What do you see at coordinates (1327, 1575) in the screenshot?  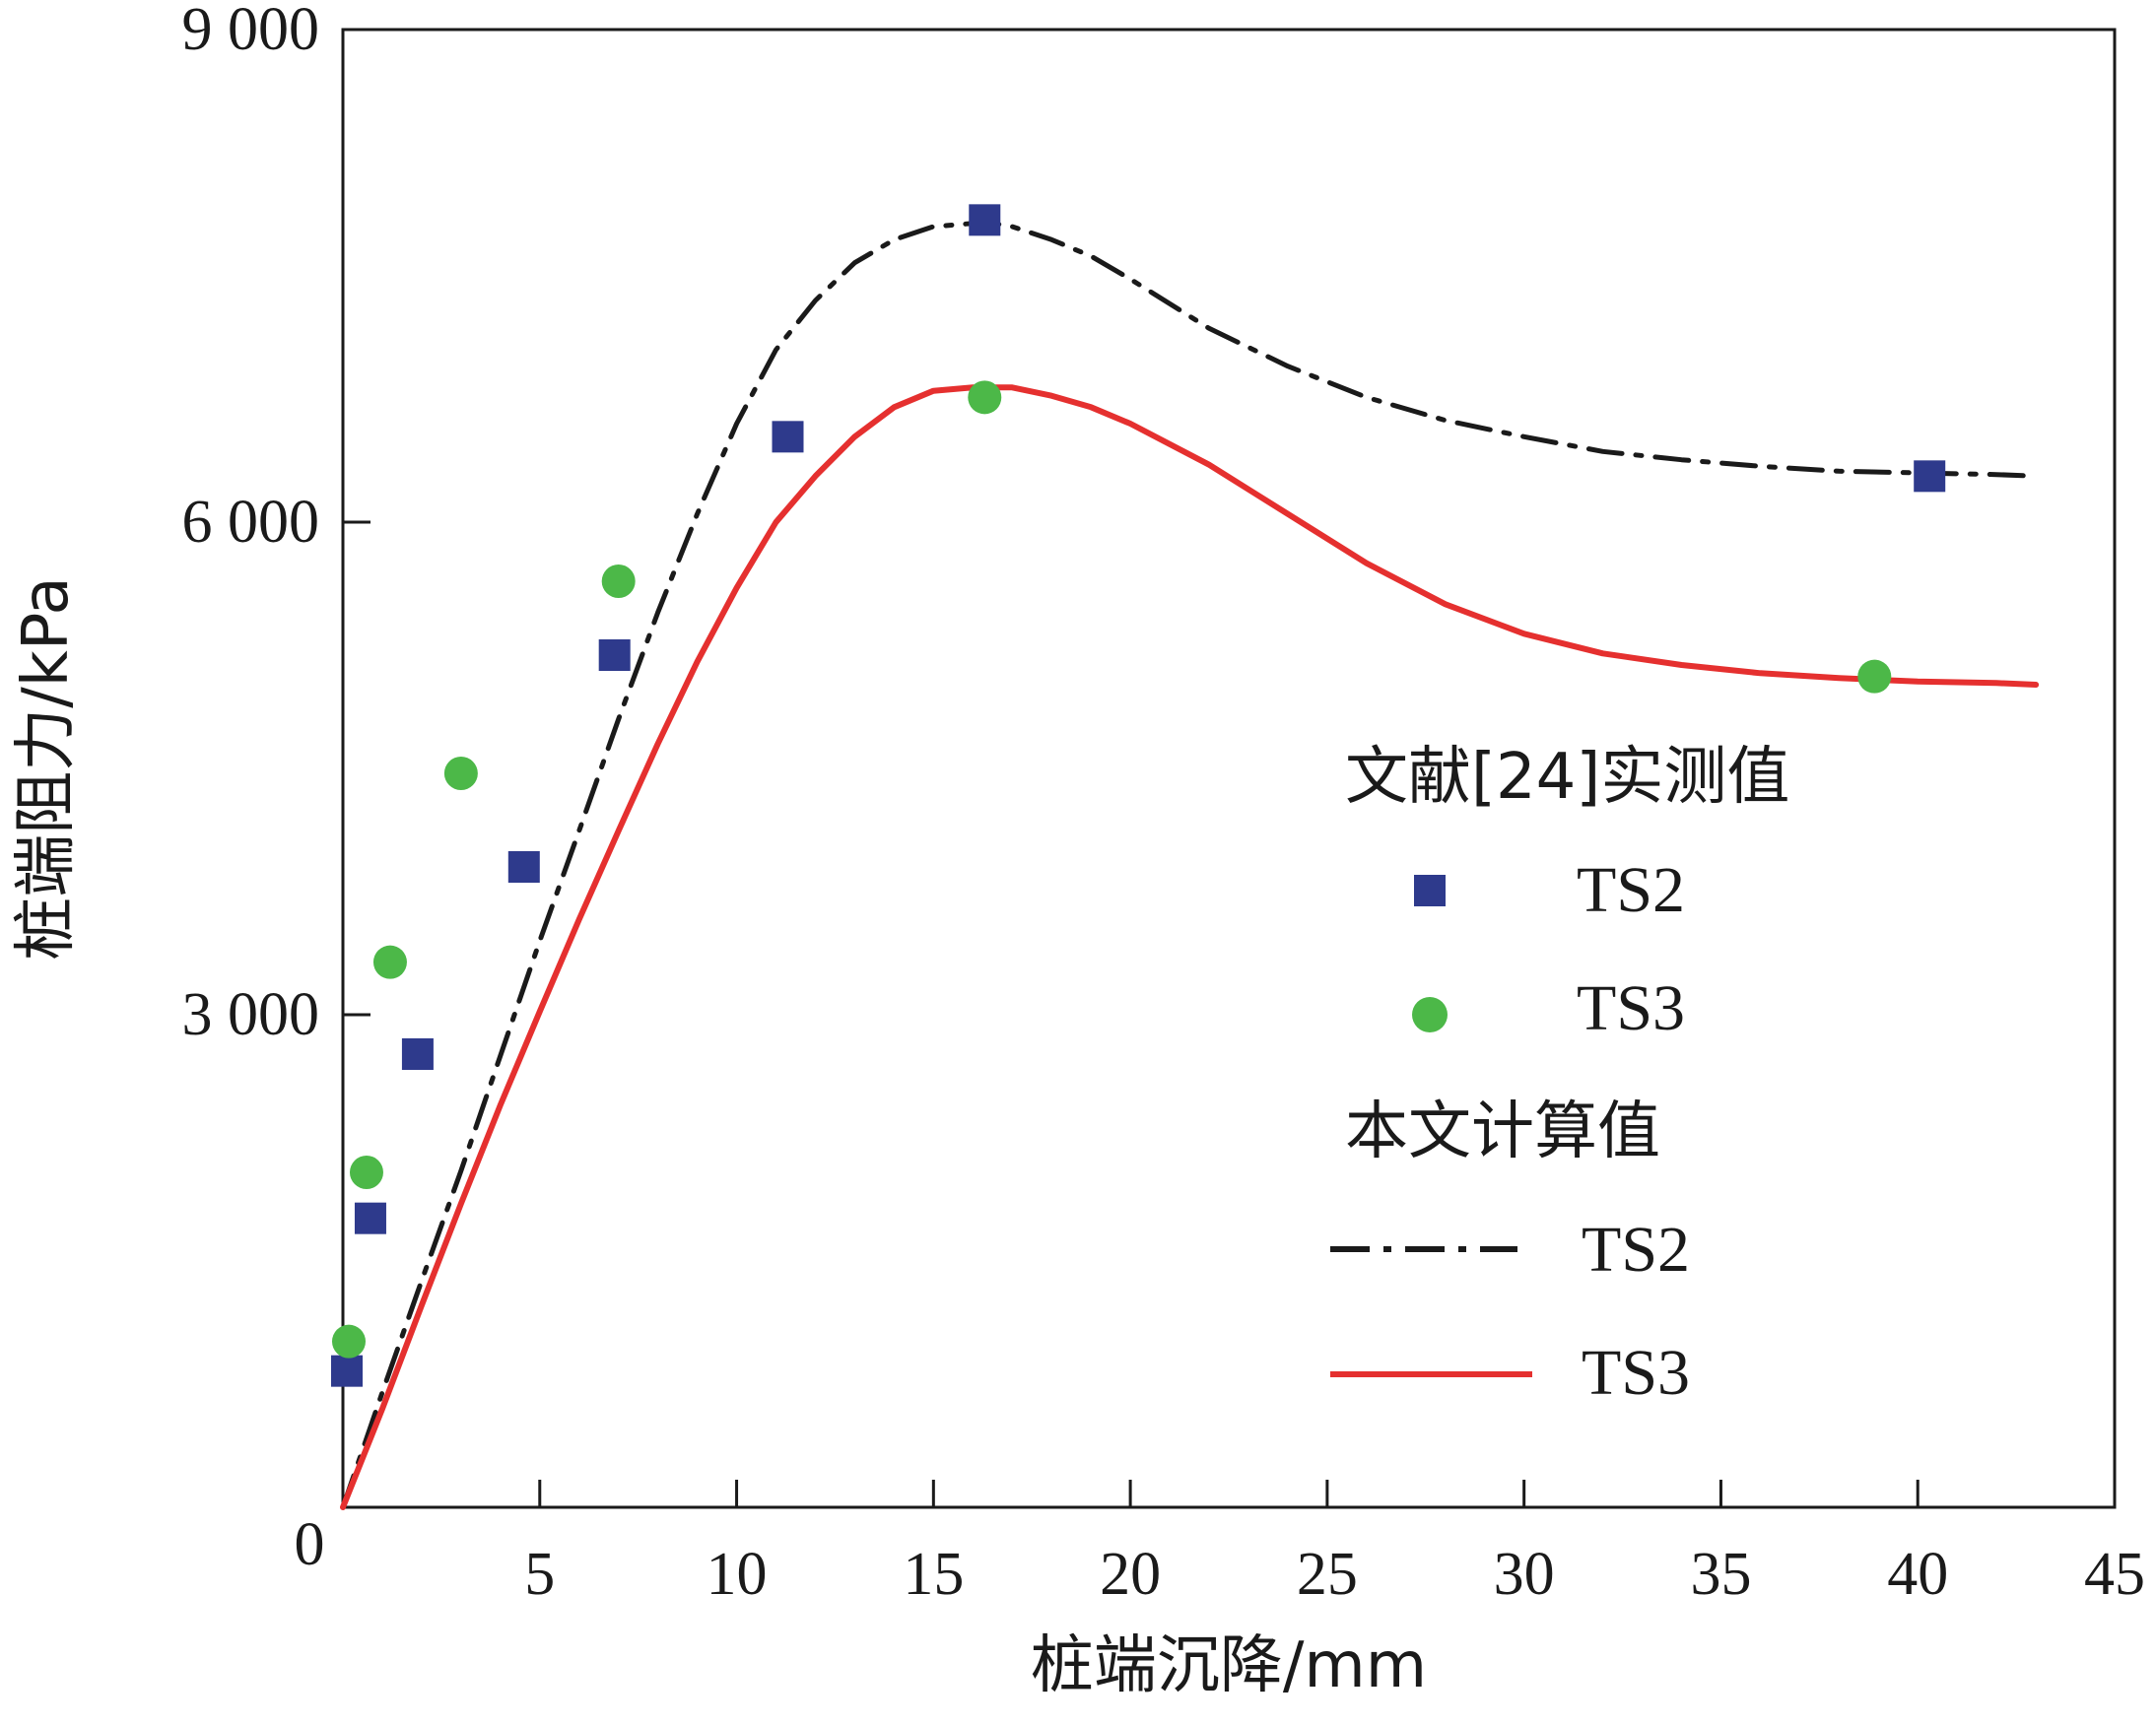 I see `x-tick-label: 25` at bounding box center [1327, 1575].